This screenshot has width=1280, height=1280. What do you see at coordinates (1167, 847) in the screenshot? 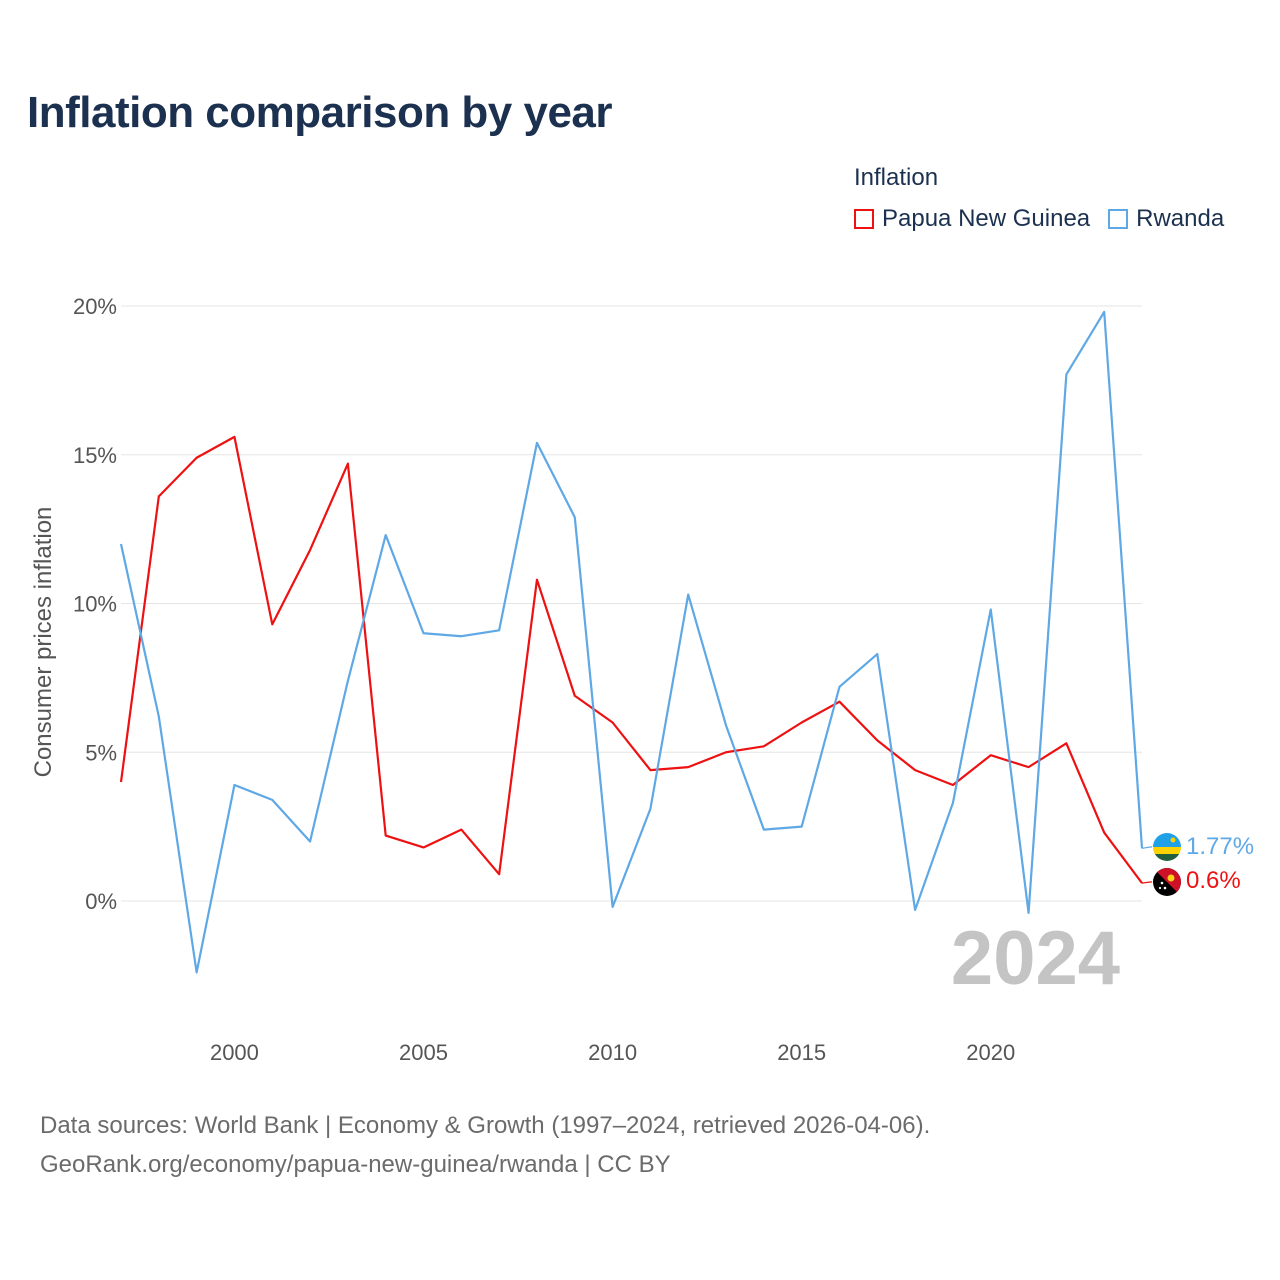
I see `rwanda-flag-icon` at bounding box center [1167, 847].